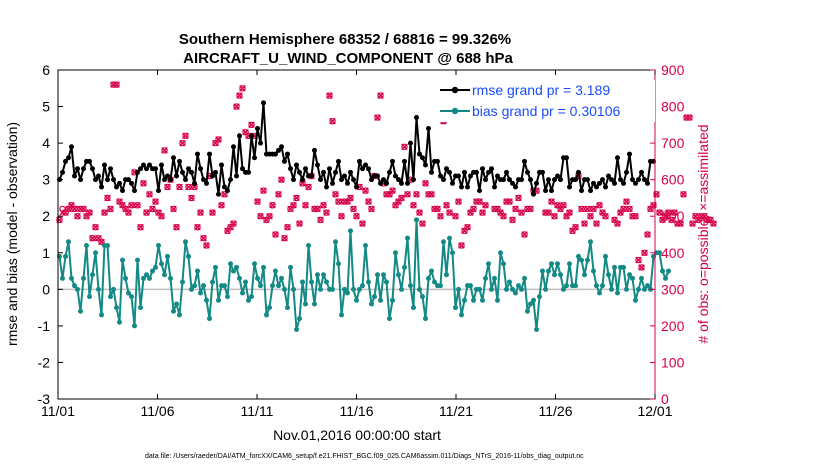 Image resolution: width=830 pixels, height=470 pixels. Describe the element at coordinates (667, 234) in the screenshot. I see `y-axis-right-ticks: 0 100 200 300 400 500 600 700 800 900` at that location.